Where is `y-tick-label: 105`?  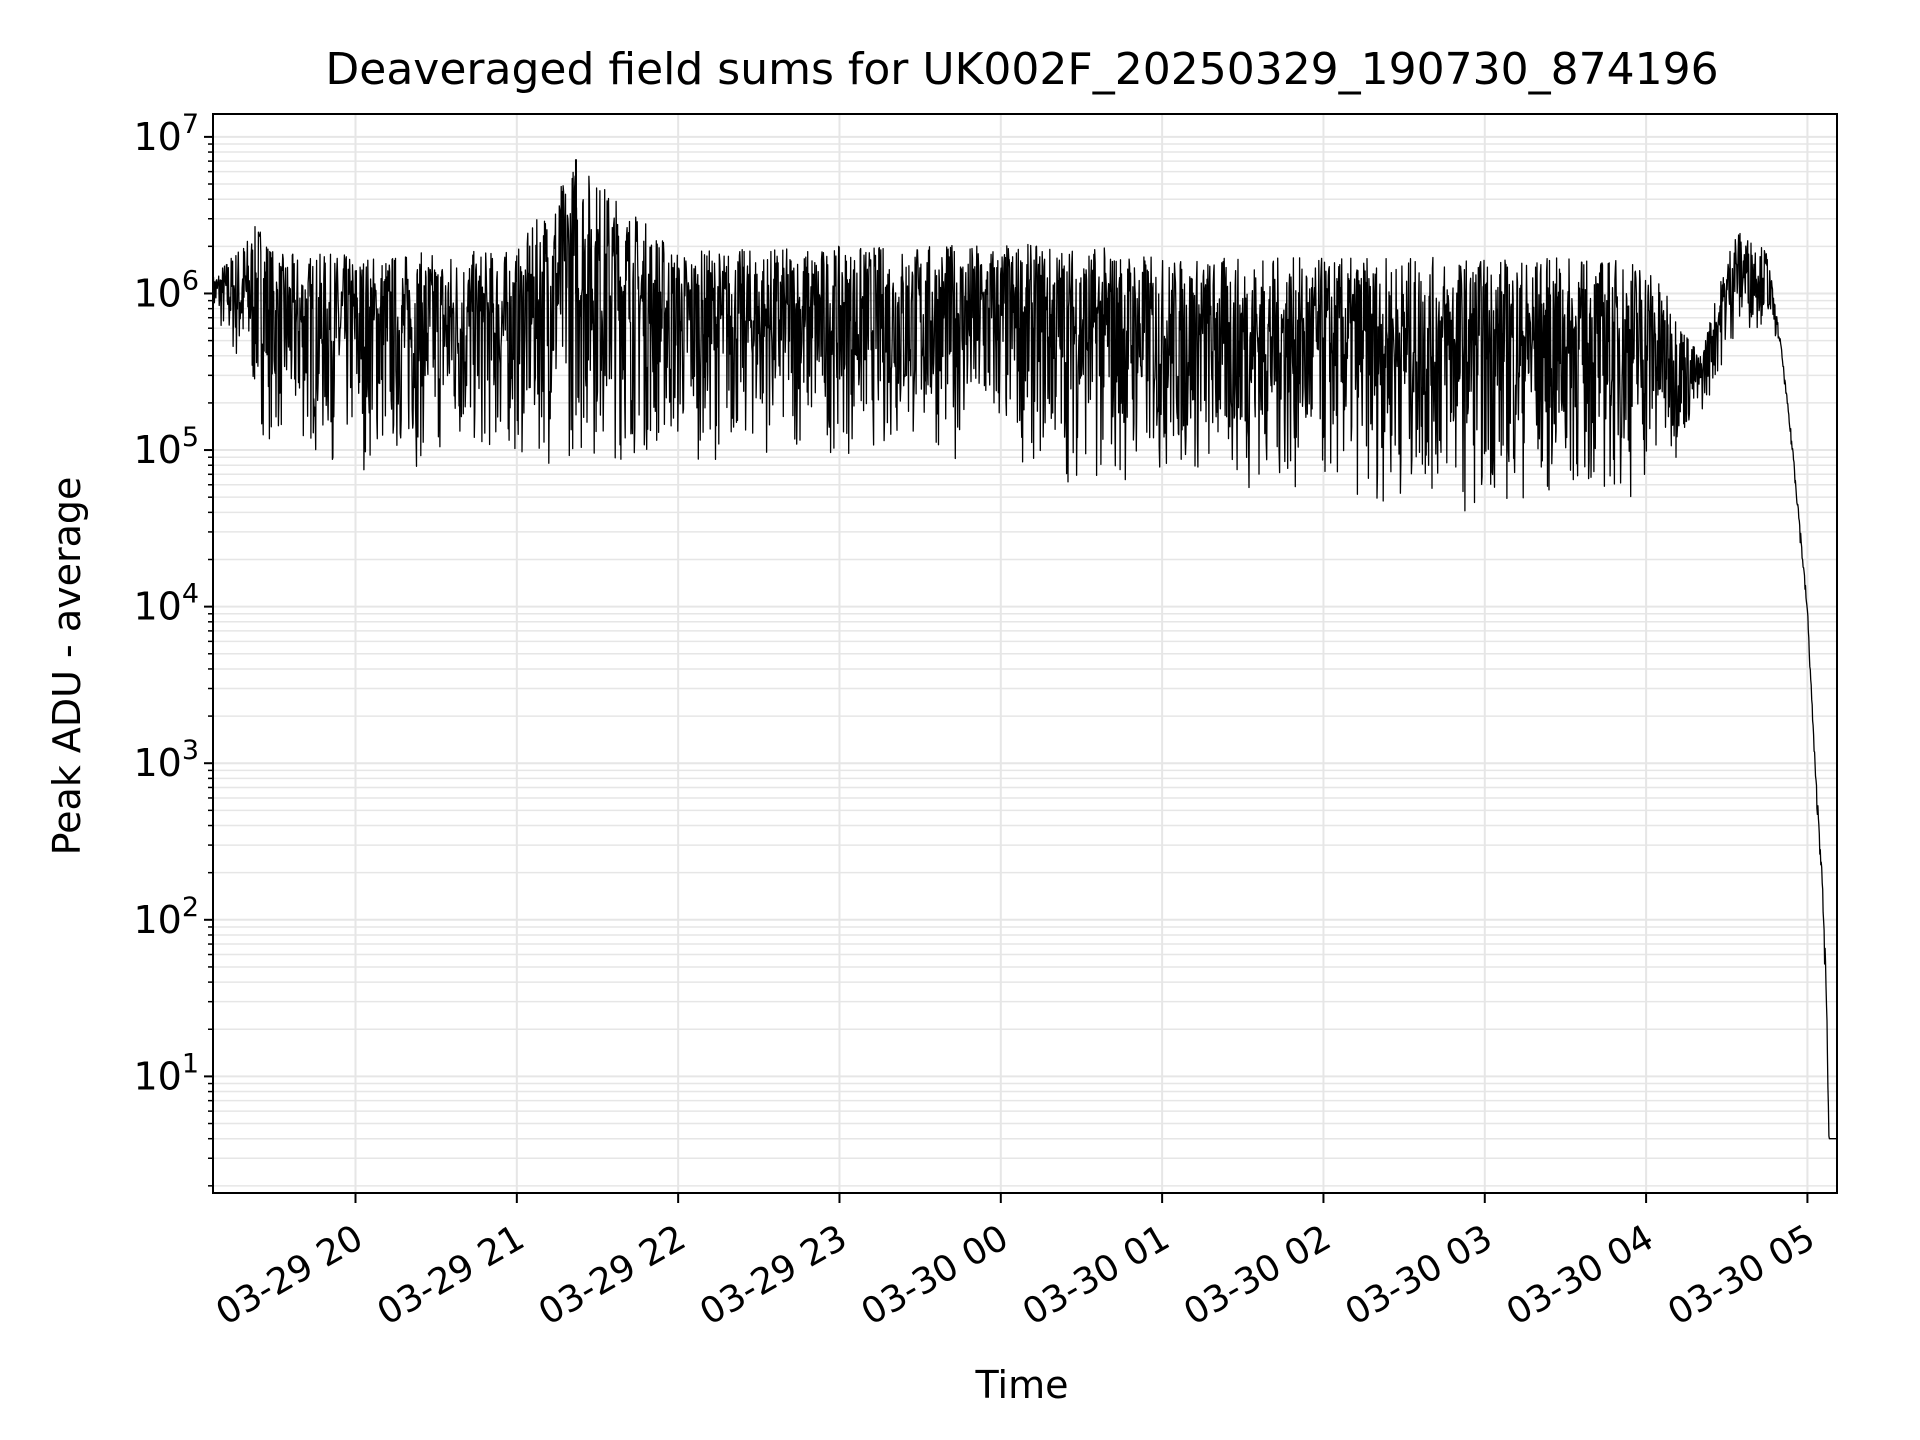 y-tick-label: 105 is located at coordinates (166, 447).